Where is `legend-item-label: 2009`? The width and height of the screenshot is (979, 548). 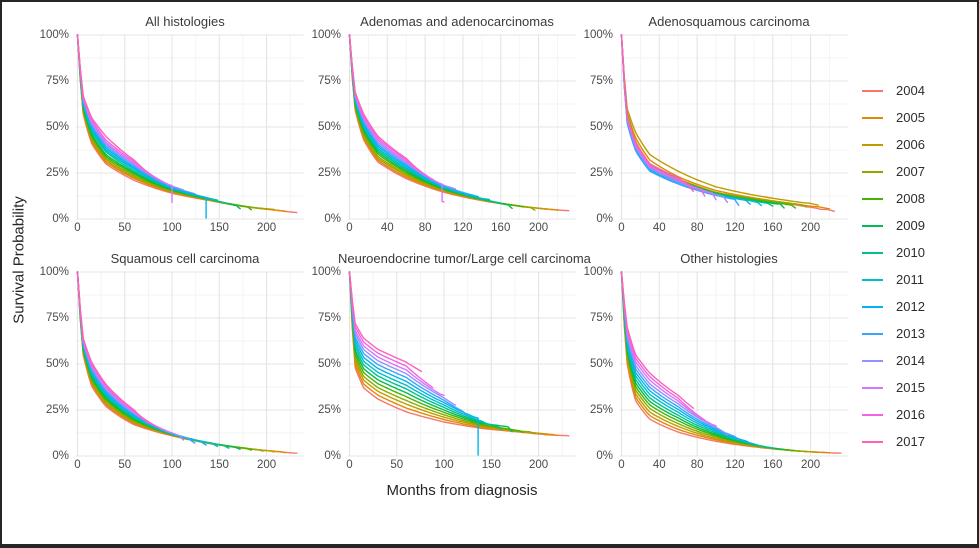
legend-item-label: 2009 is located at coordinates (910, 225).